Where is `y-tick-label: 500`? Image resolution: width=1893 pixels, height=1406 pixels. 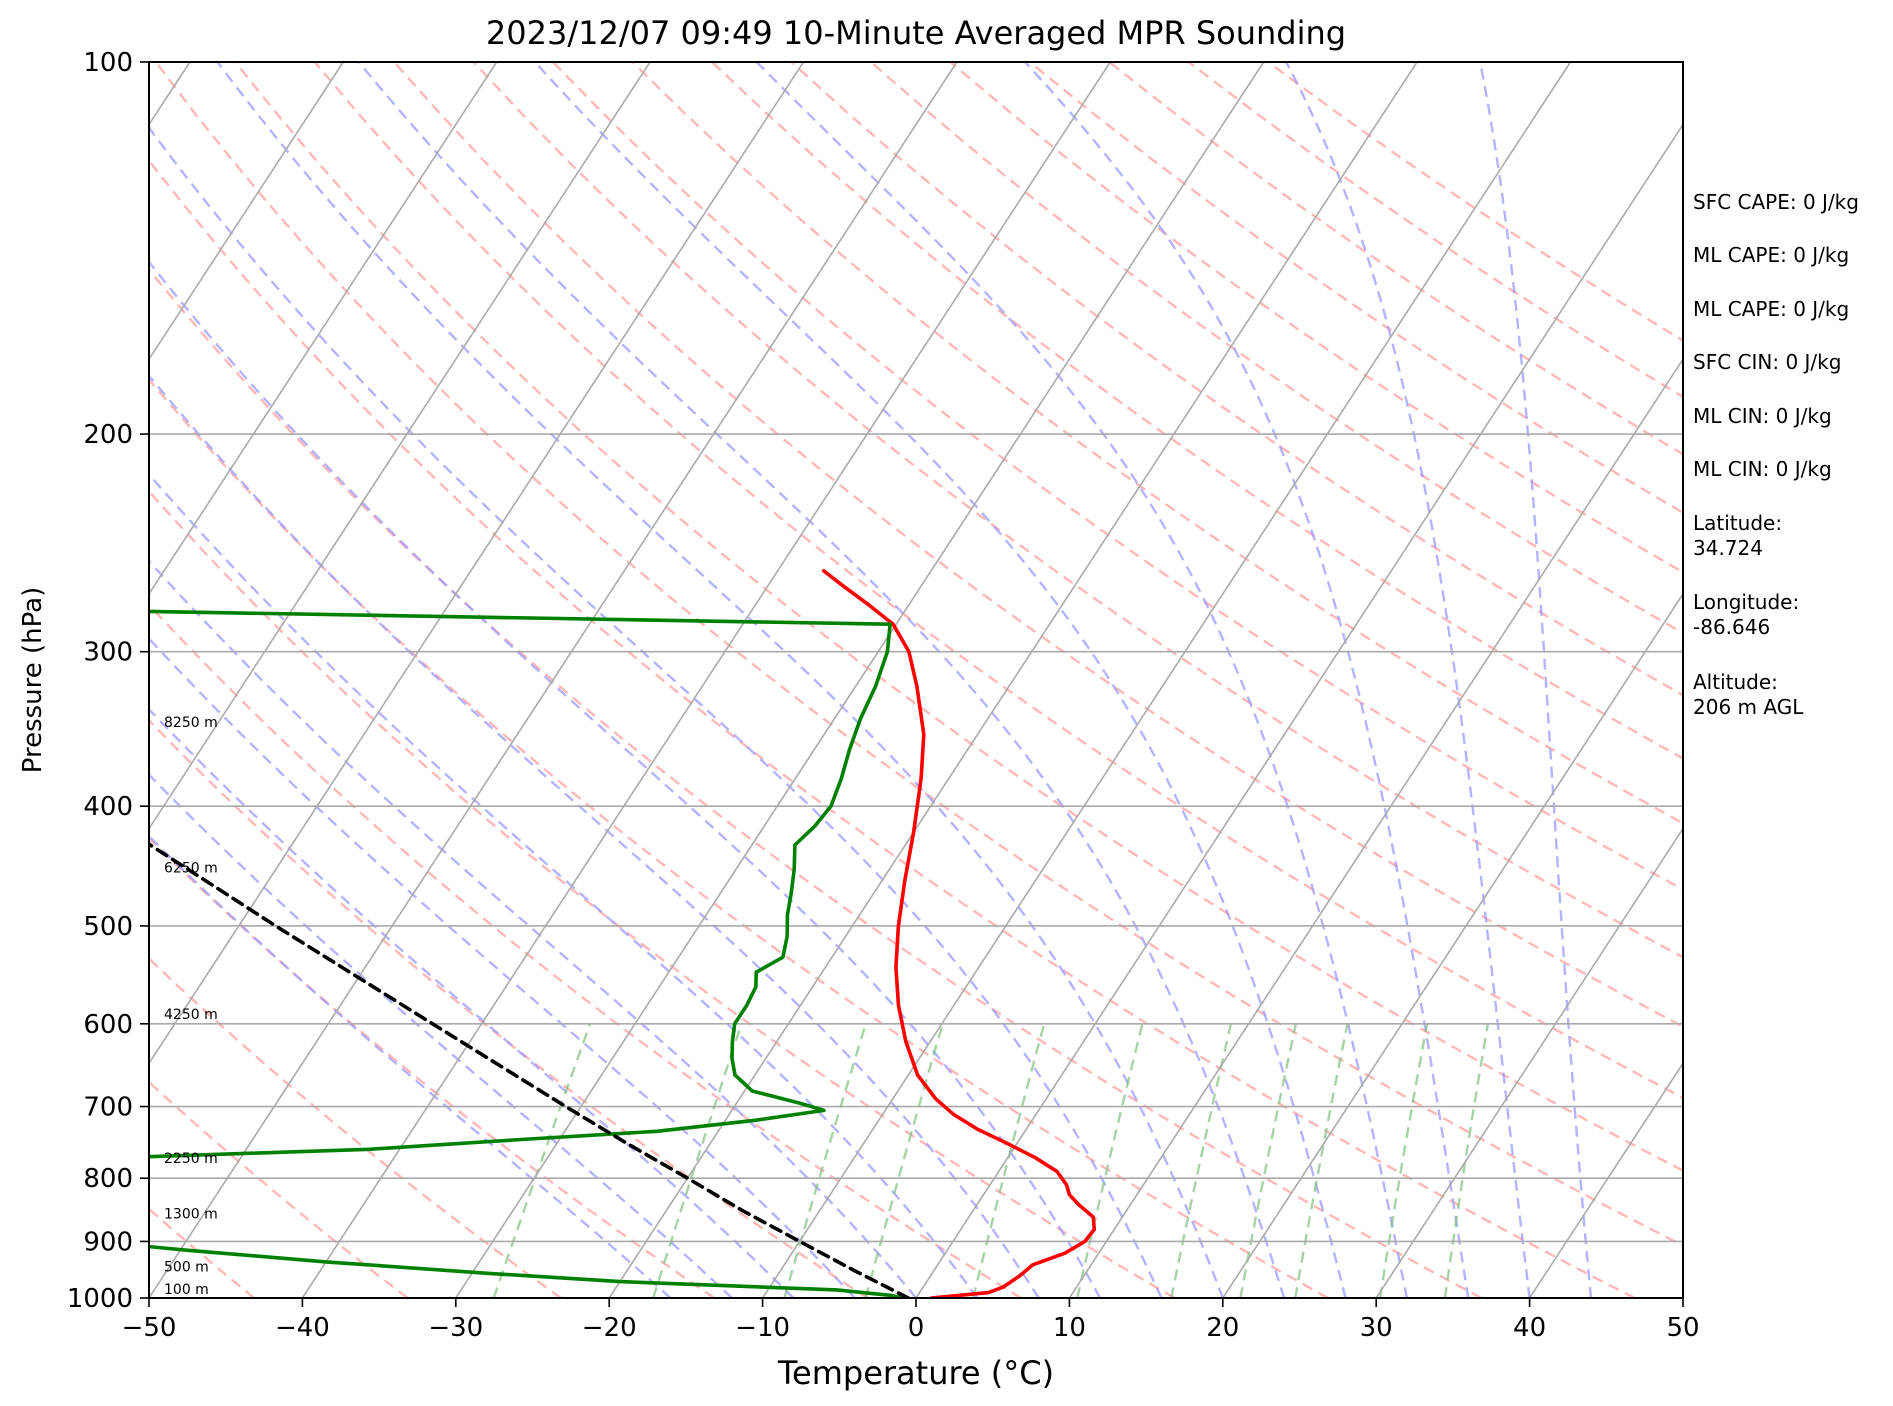
y-tick-label: 500 is located at coordinates (108, 927).